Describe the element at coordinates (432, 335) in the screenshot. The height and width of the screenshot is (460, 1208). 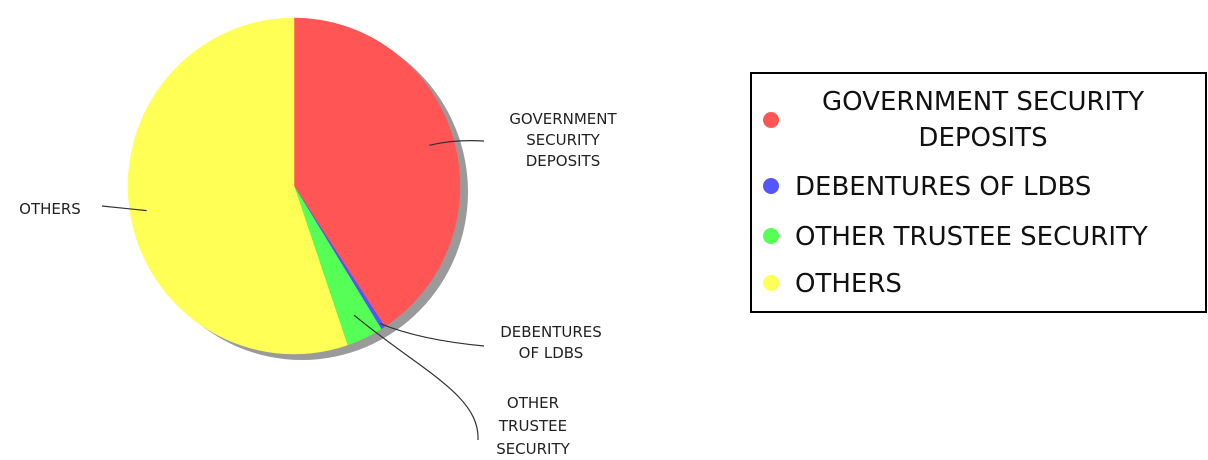
I see `leader-line-debentures-of-ldbs` at that location.